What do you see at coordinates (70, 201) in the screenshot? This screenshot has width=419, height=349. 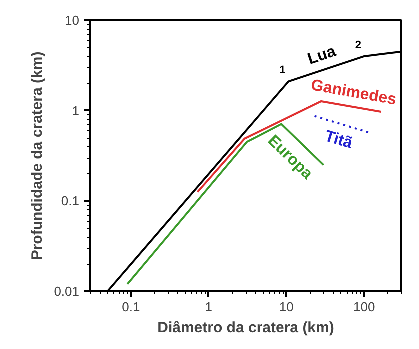 I see `y-tick-label: 0.1` at bounding box center [70, 201].